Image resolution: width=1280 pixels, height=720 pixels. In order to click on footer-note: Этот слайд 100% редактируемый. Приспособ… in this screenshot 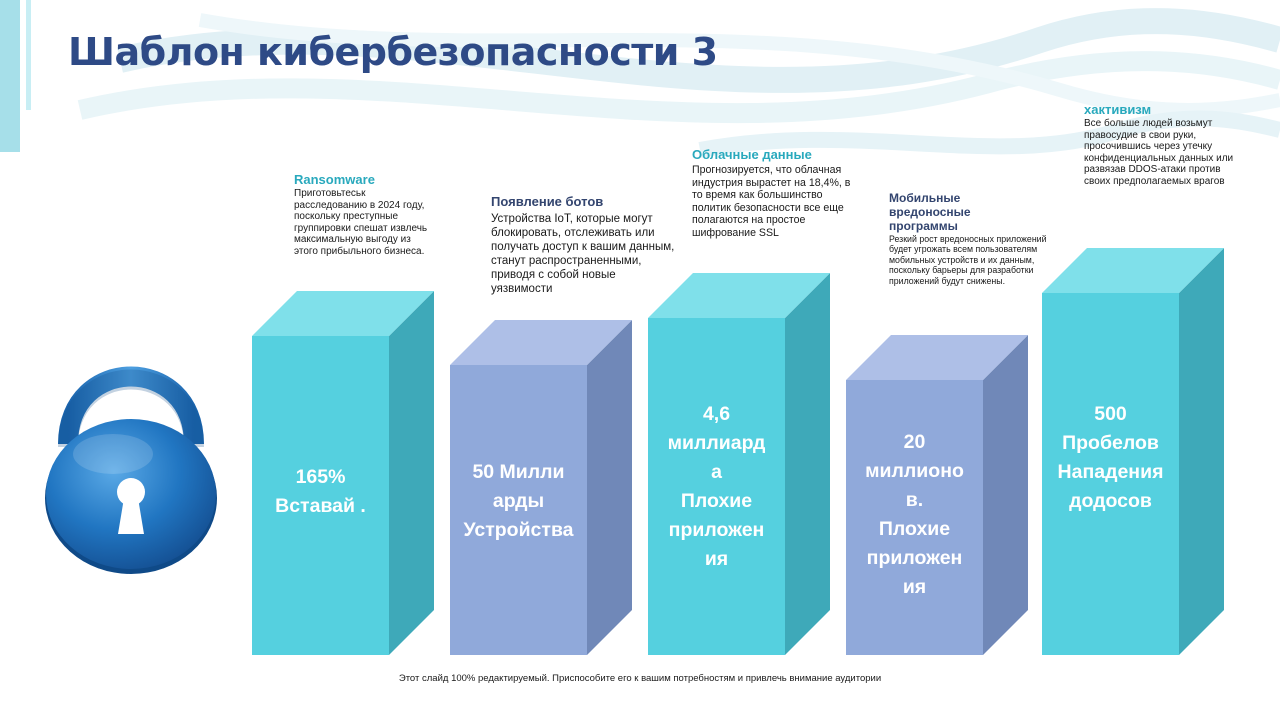, I will do `click(640, 678)`.